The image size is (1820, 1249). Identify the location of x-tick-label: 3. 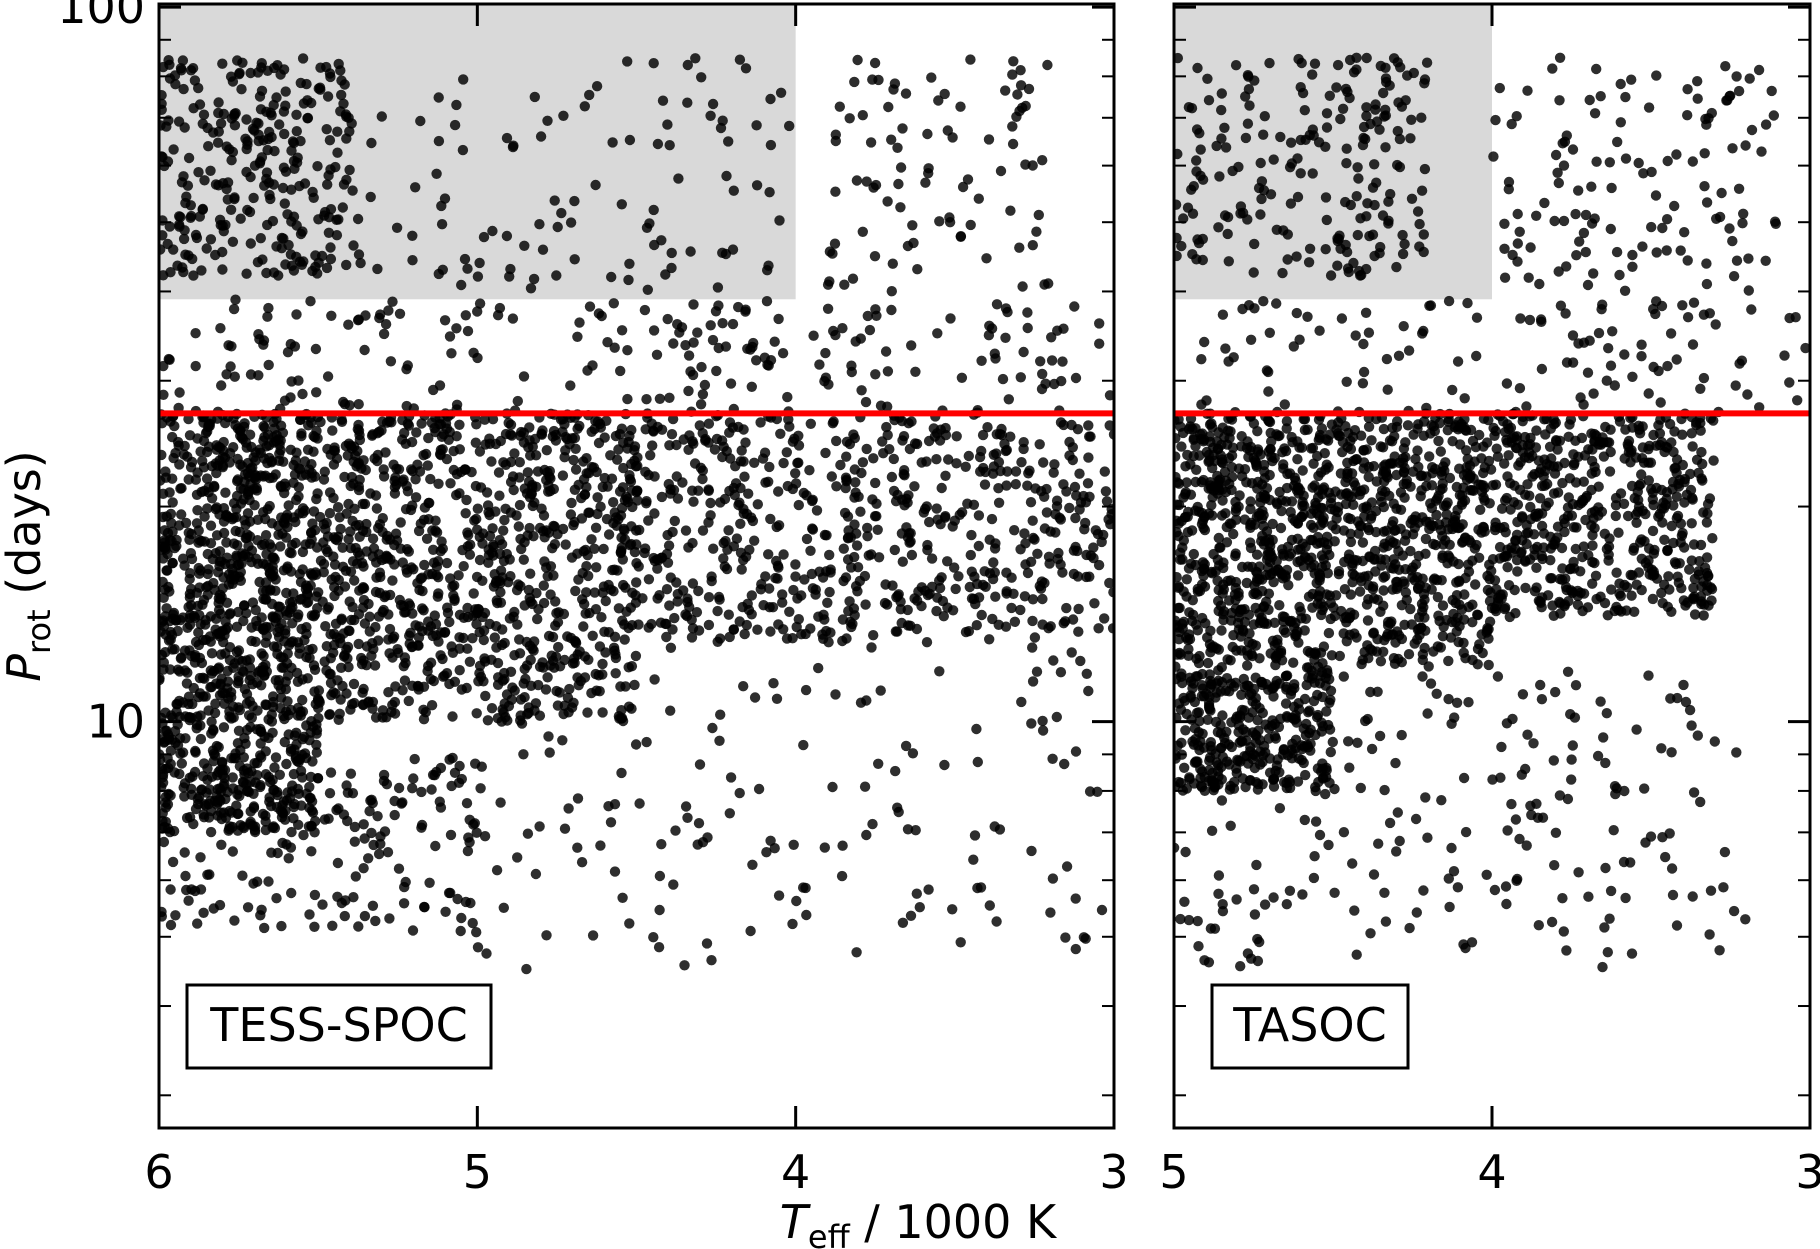
(1113, 1172).